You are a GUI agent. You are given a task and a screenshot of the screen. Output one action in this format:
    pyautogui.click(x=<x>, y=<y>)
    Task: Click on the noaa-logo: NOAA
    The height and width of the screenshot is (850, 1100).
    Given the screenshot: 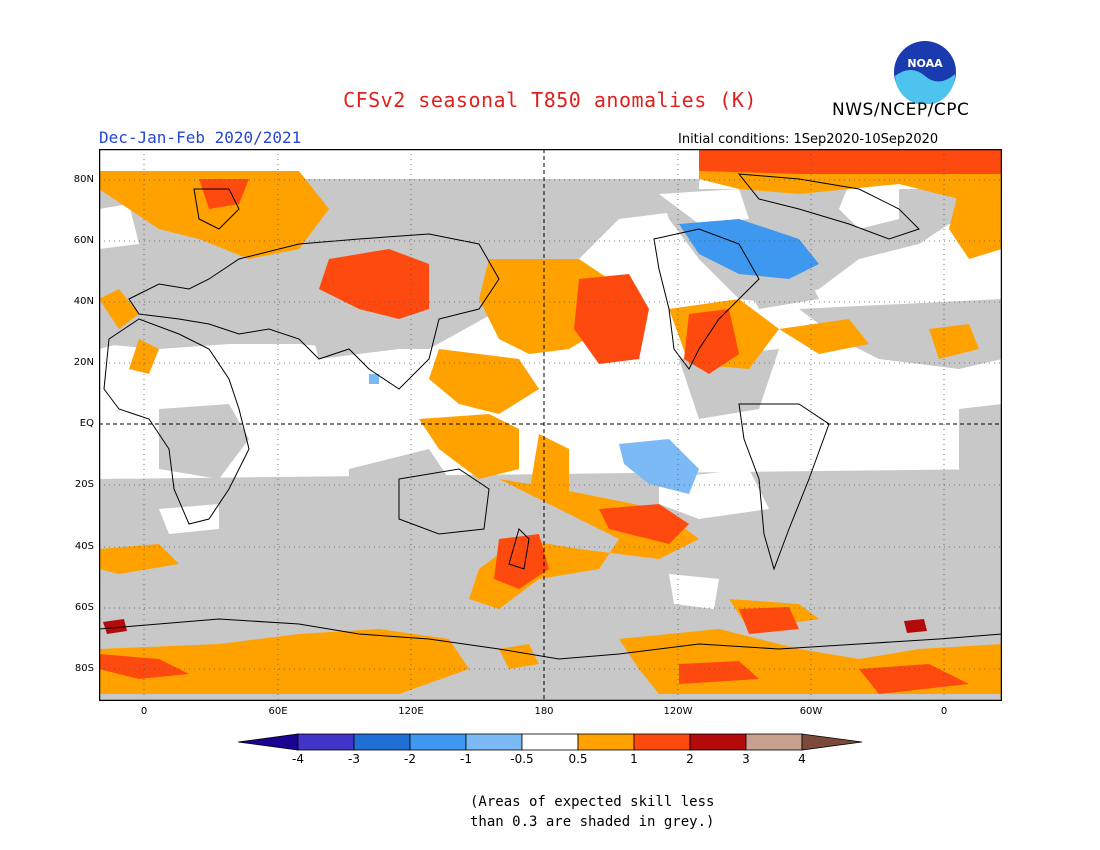 What is the action you would take?
    pyautogui.click(x=925, y=72)
    